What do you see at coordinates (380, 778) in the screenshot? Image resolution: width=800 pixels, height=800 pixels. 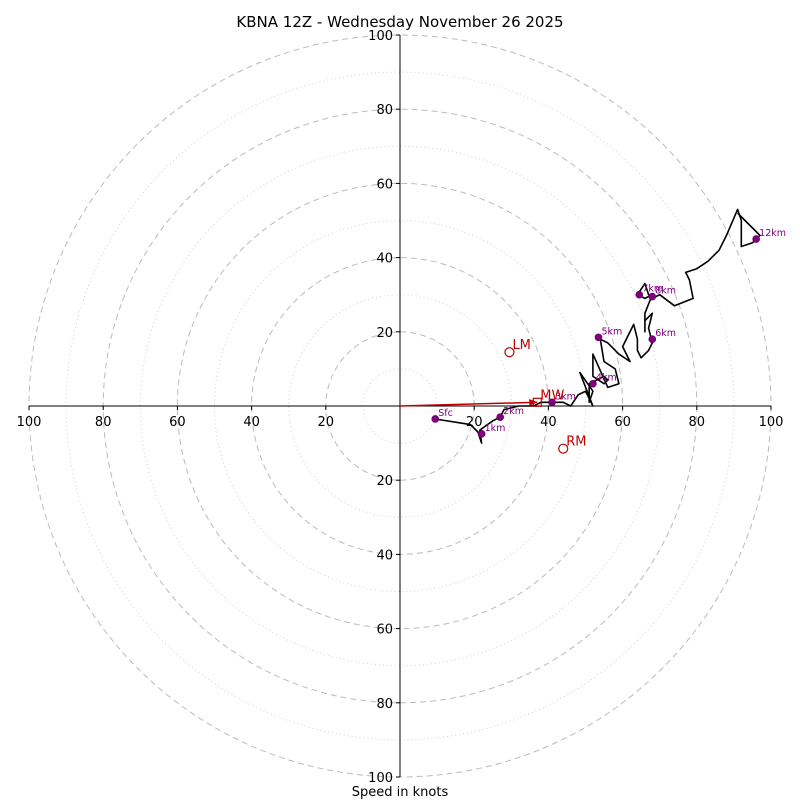 I see `y-tick-label-down-100: 100` at bounding box center [380, 778].